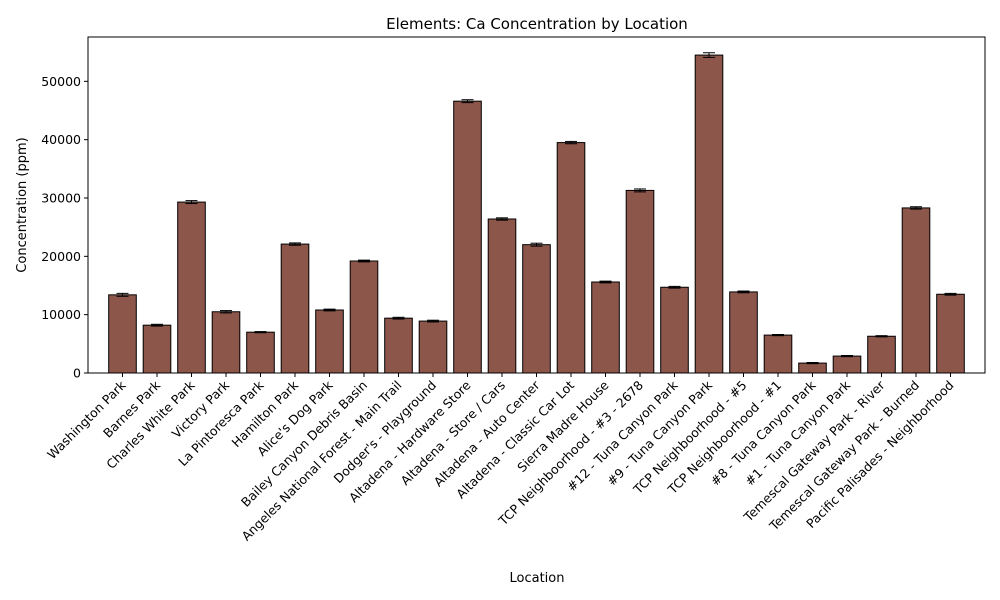 This screenshot has height=600, width=1000. What do you see at coordinates (537, 24) in the screenshot?
I see `chart-title: Elements: Ca Concentration by Location` at bounding box center [537, 24].